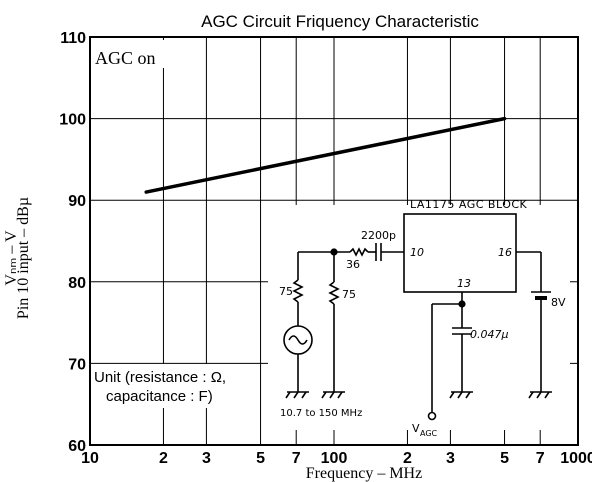 The width and height of the screenshot is (592, 482). I want to click on x-axis-label: Frequency – MHz, so click(364, 473).